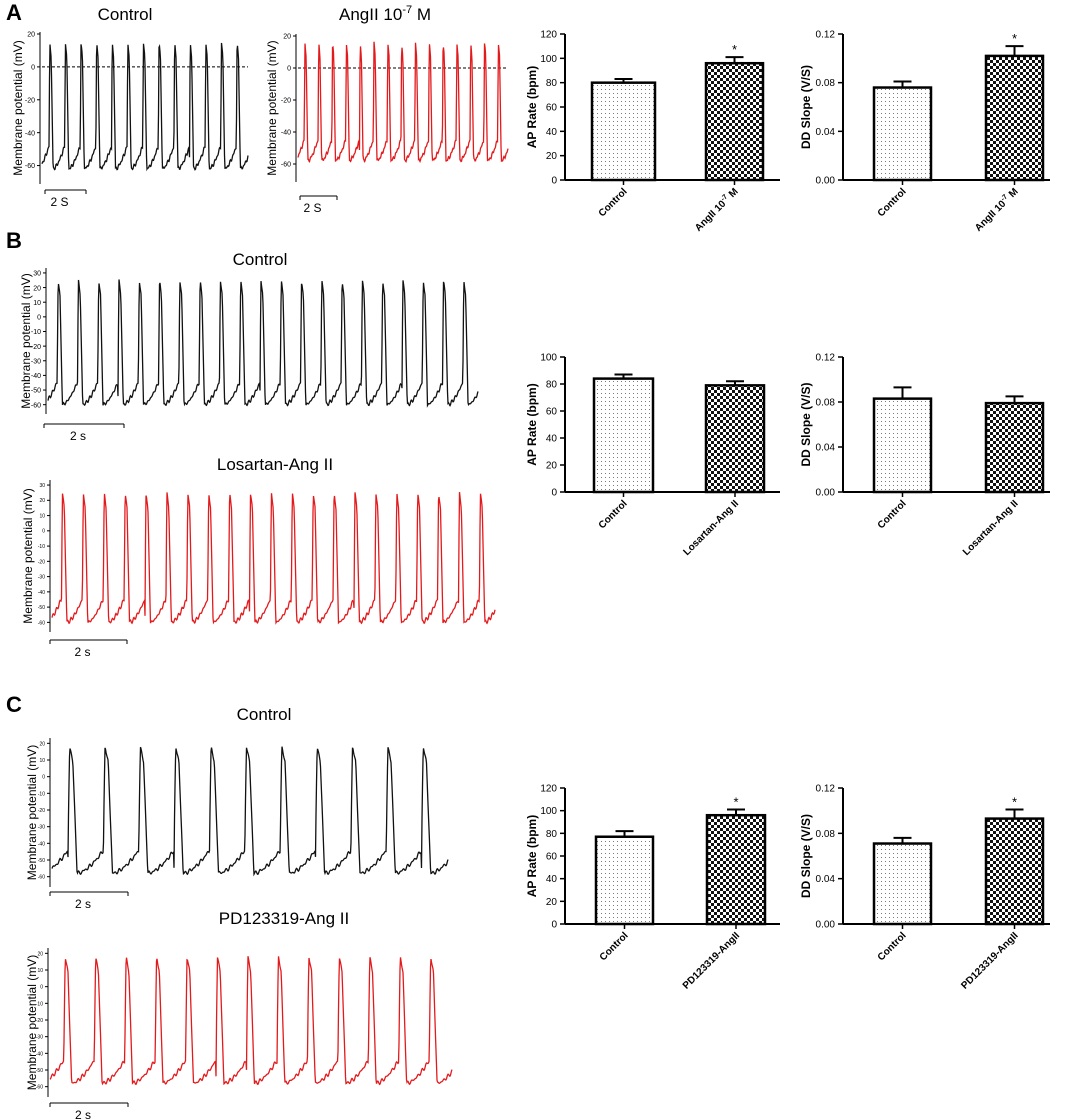 The height and width of the screenshot is (1119, 1072). What do you see at coordinates (275, 464) in the screenshot?
I see `trace-title: Losartan-Ang II` at bounding box center [275, 464].